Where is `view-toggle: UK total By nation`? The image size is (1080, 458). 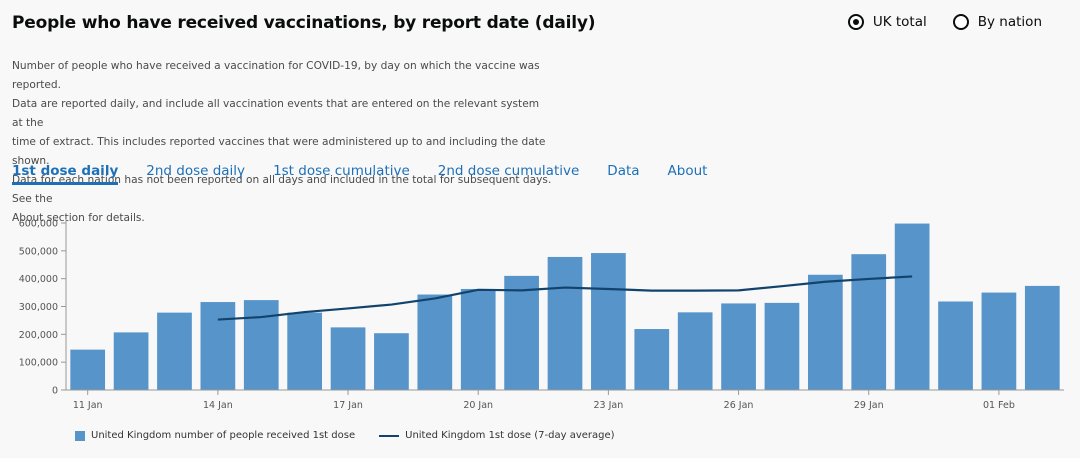
view-toggle: UK total By nation is located at coordinates (944, 22).